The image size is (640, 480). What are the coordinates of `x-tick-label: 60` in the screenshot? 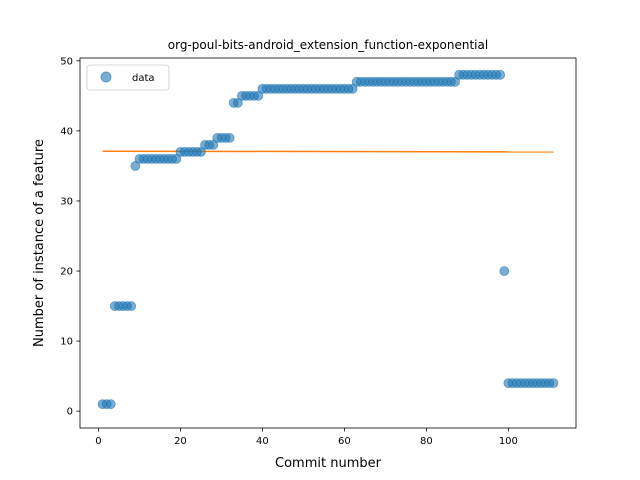 It's located at (344, 441).